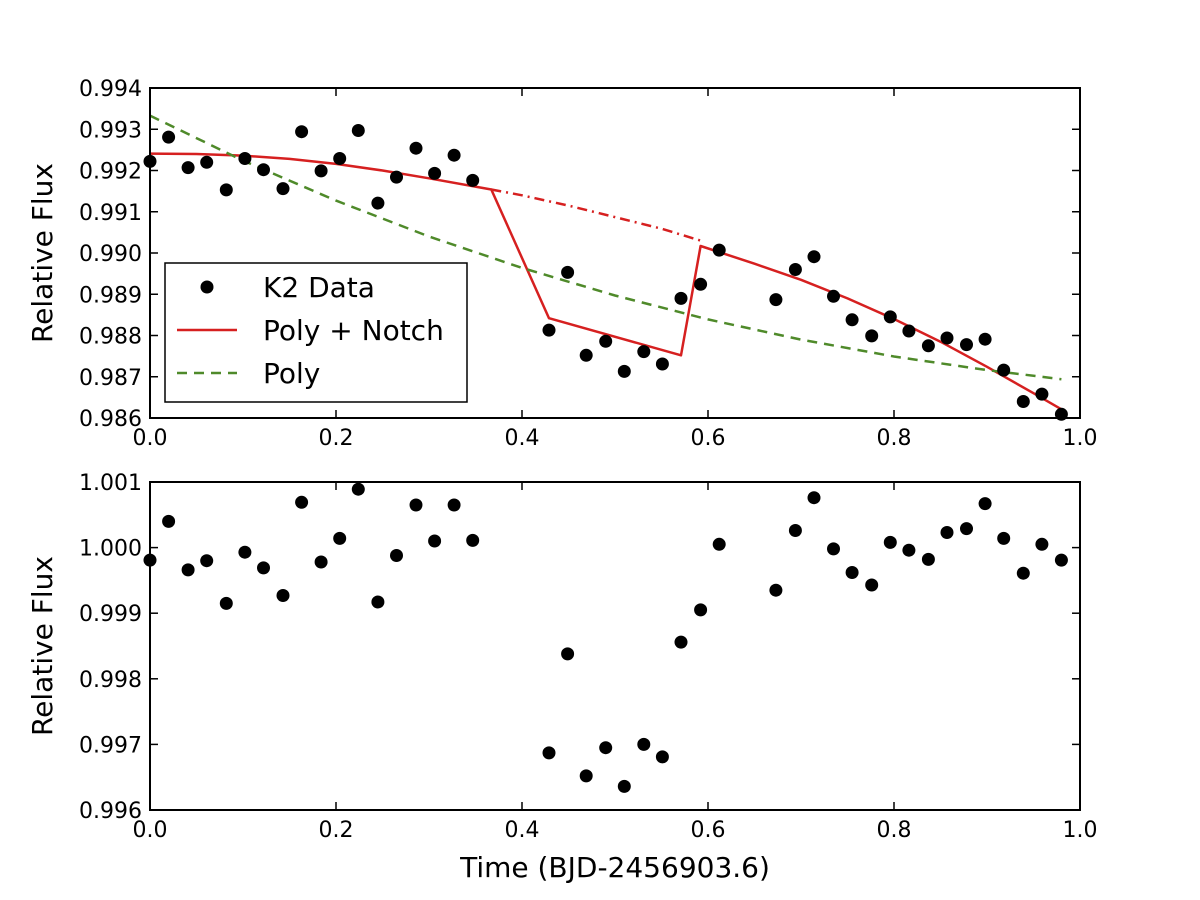  What do you see at coordinates (894, 830) in the screenshot?
I see `bottom-xtick-label: 0.8` at bounding box center [894, 830].